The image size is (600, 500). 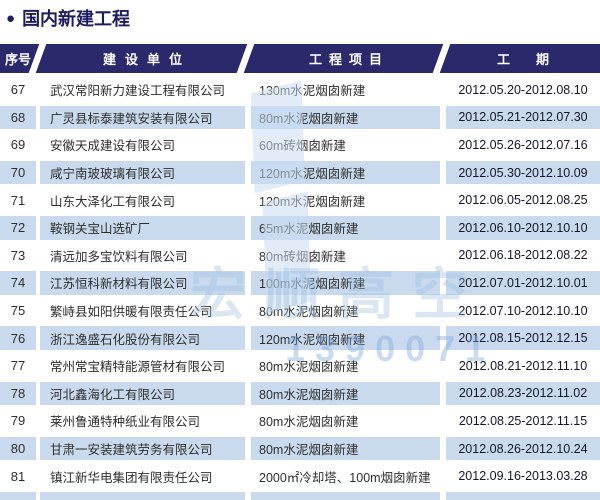 What do you see at coordinates (345, 283) in the screenshot?
I see `project-cell: 100m水泥烟囱新建` at bounding box center [345, 283].